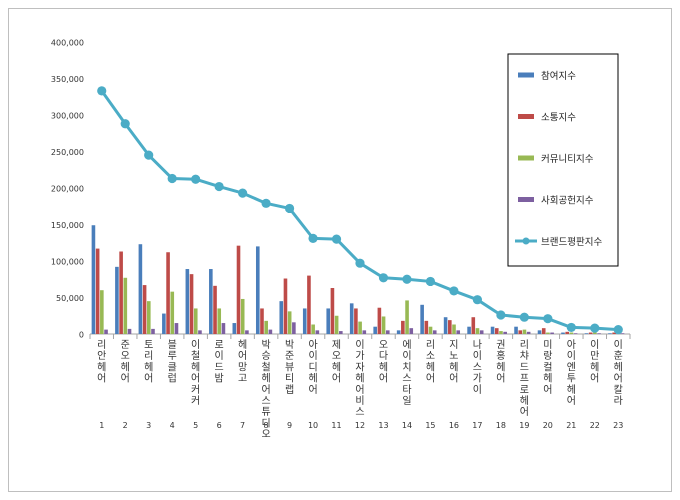  I want to click on category-label: 12, so click(360, 425).